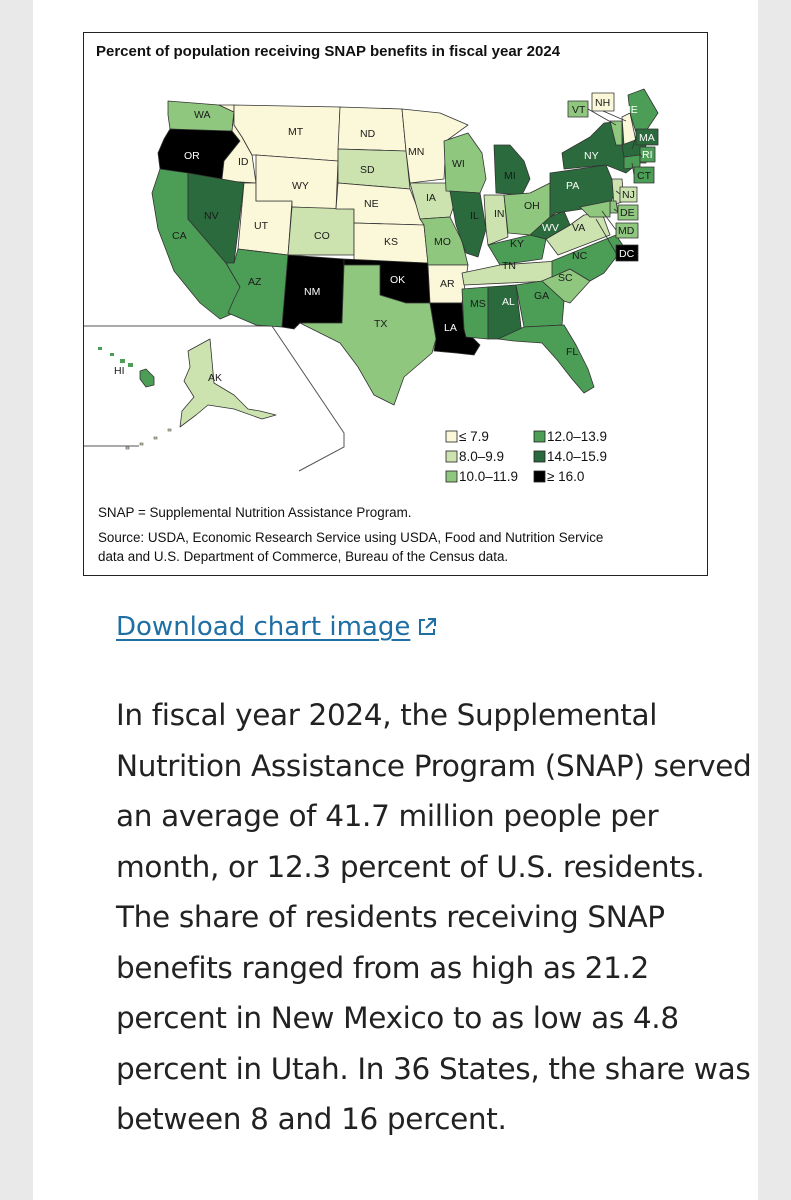 This screenshot has height=1200, width=791. I want to click on state-shape-ga, so click(540, 304).